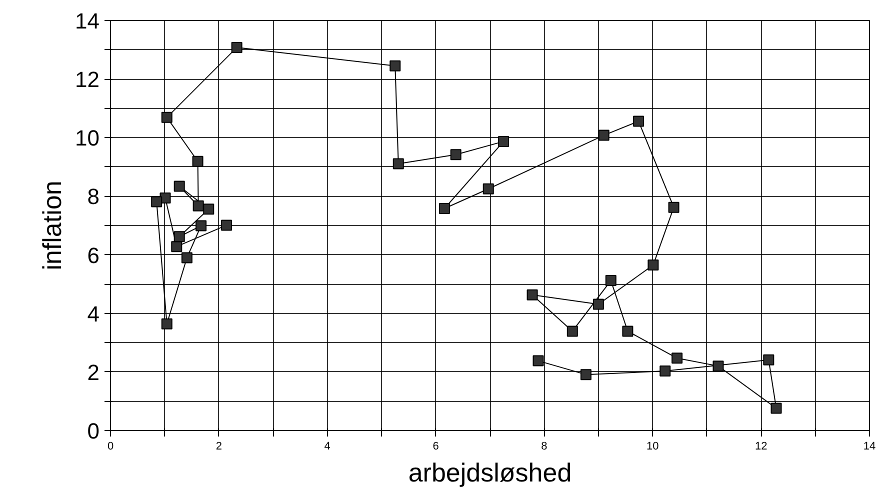 This screenshot has width=877, height=504. I want to click on x-tick-label: 12, so click(761, 446).